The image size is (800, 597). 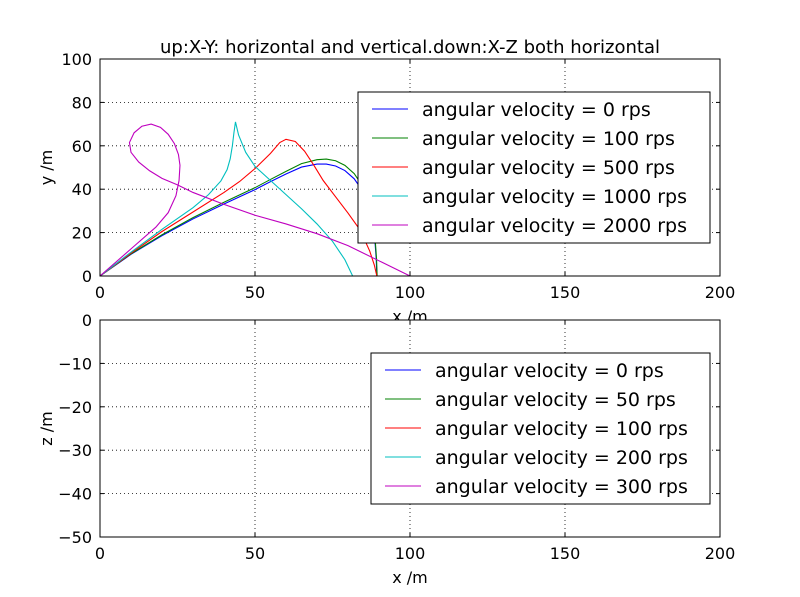 I want to click on y-tick-label: −10, so click(x=75, y=363).